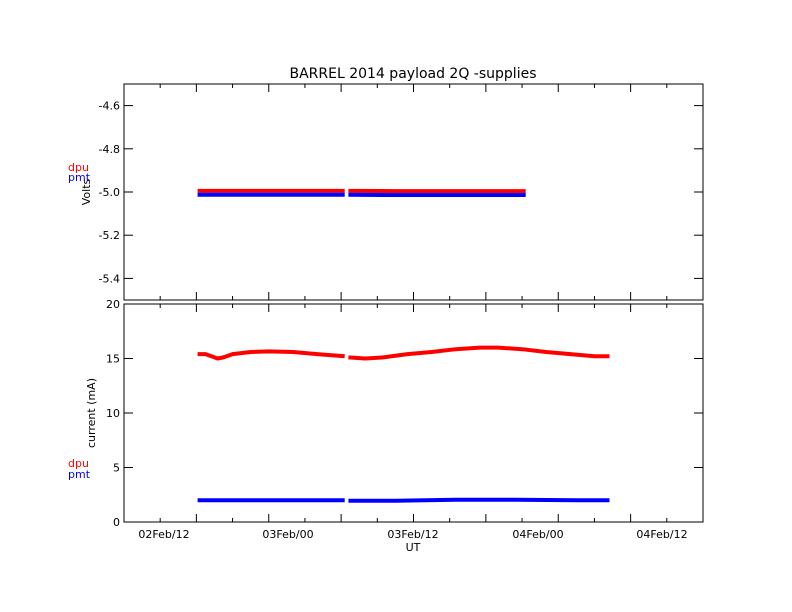 The width and height of the screenshot is (792, 612). What do you see at coordinates (79, 177) in the screenshot?
I see `voltage-legend-pmt: pmt` at bounding box center [79, 177].